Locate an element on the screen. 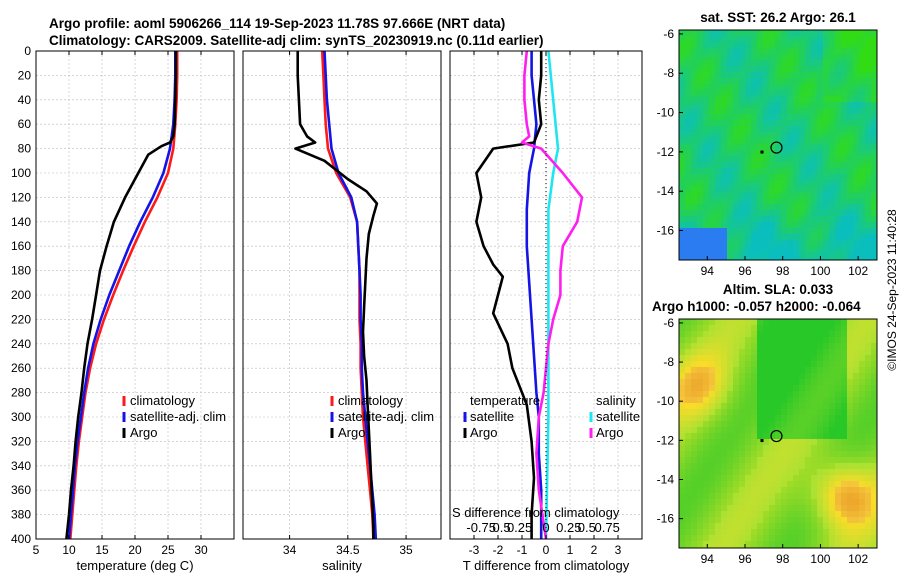 Image resolution: width=900 pixels, height=580 pixels. x-tick-label: 102 is located at coordinates (858, 559).